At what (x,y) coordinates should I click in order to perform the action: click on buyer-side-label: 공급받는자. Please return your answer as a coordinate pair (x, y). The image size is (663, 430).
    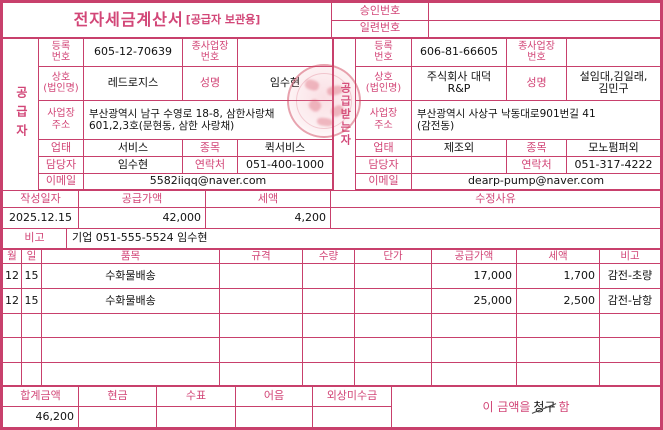
    Looking at the image, I should click on (345, 115).